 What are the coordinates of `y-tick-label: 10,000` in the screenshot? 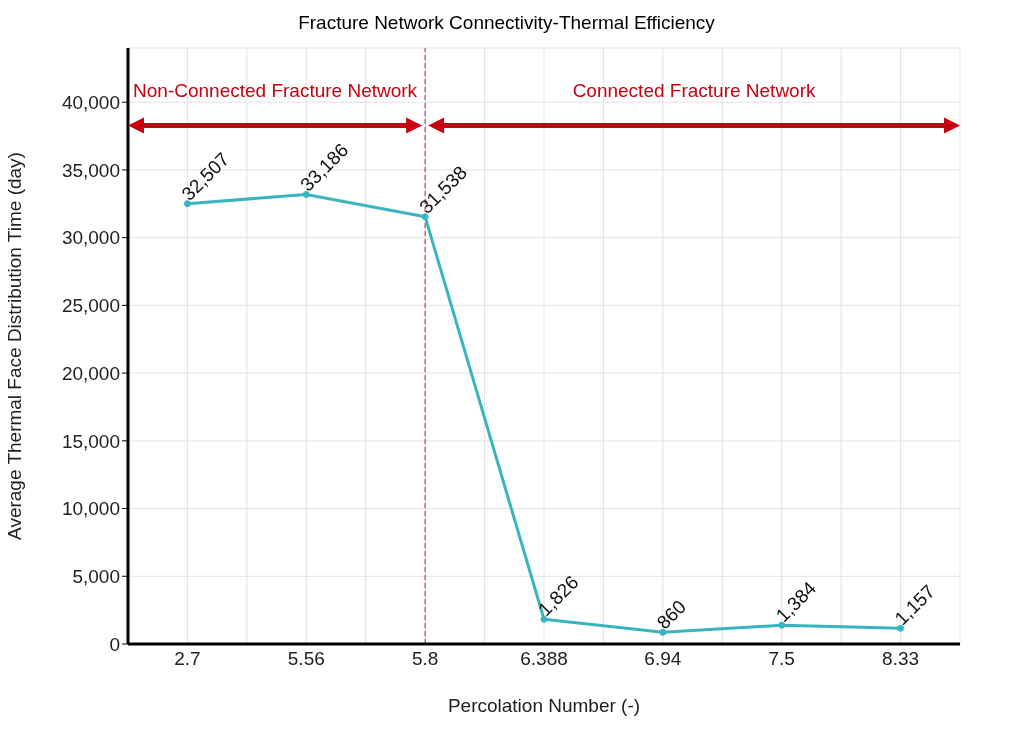 It's located at (90, 509).